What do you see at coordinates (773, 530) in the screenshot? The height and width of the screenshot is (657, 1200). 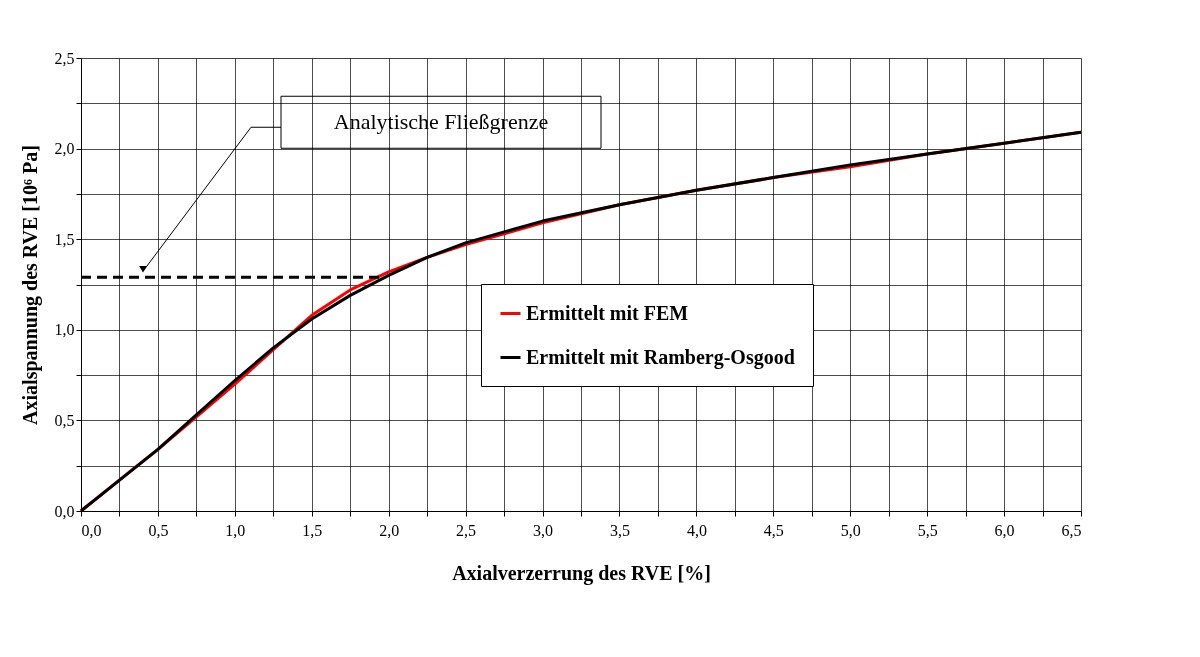 I see `x-tick-label: 4,5` at bounding box center [773, 530].